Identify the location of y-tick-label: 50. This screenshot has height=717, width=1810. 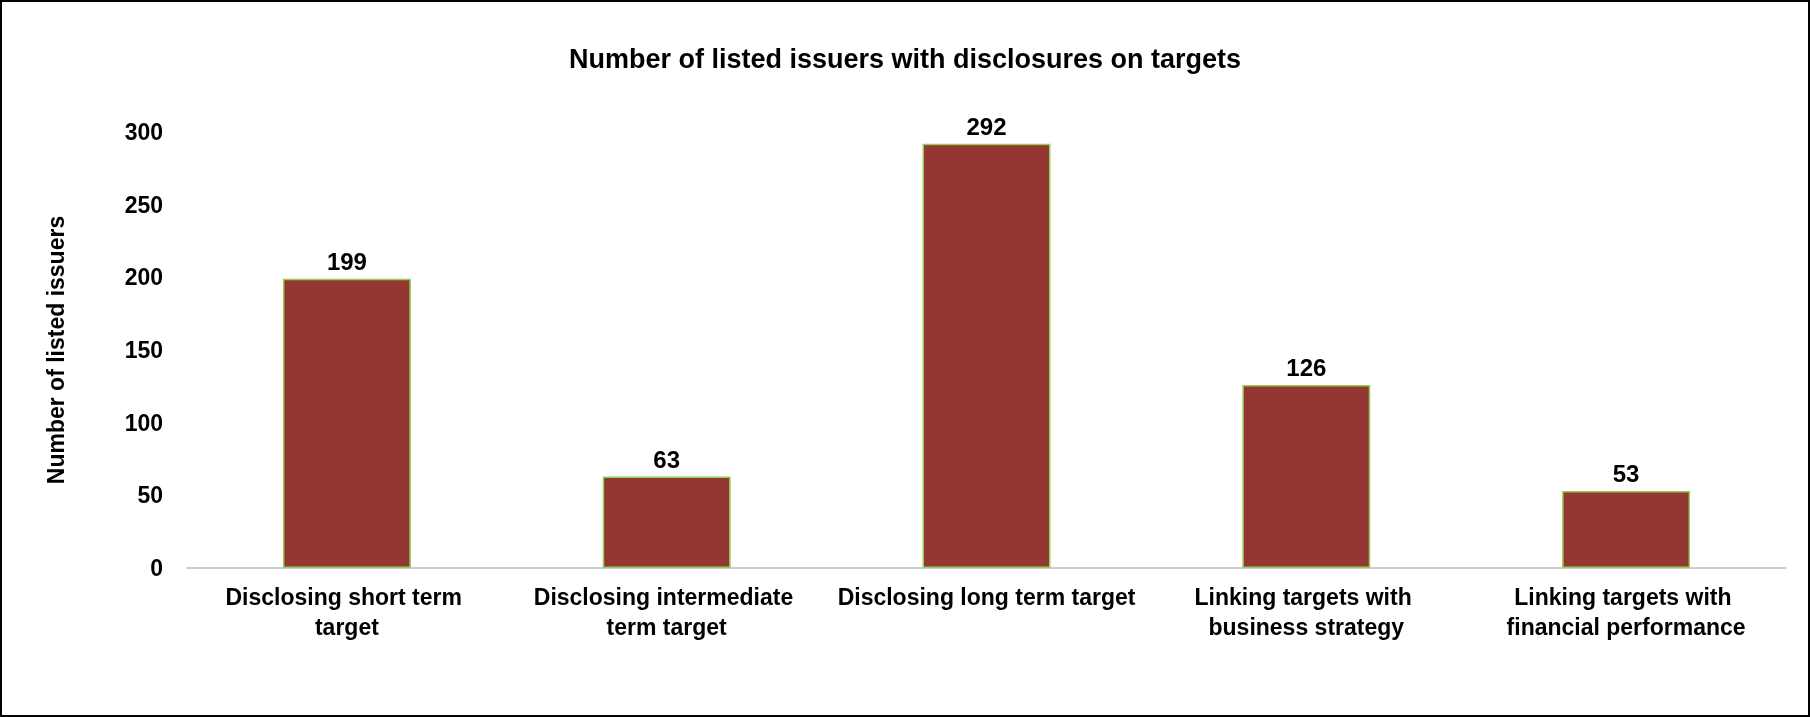
(150, 495).